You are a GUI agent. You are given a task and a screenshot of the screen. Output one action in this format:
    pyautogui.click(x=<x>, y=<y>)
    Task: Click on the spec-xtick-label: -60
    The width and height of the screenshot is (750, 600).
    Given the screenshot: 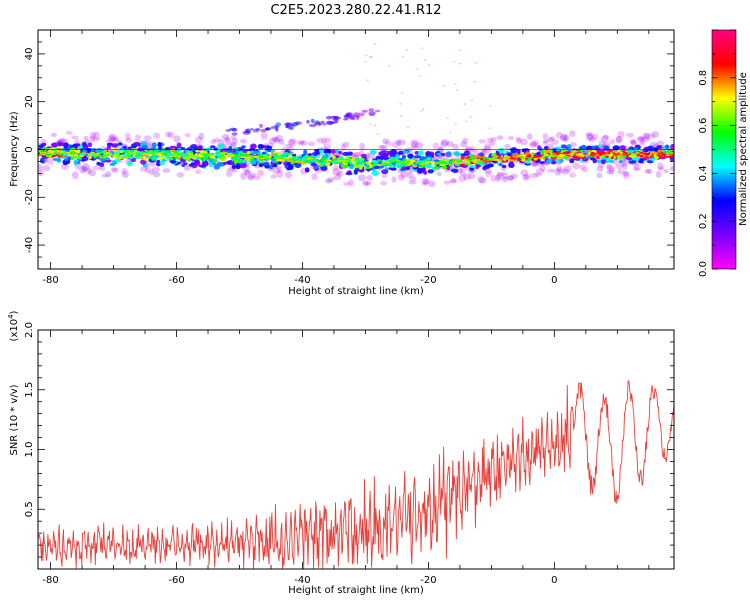 What is the action you would take?
    pyautogui.click(x=176, y=280)
    